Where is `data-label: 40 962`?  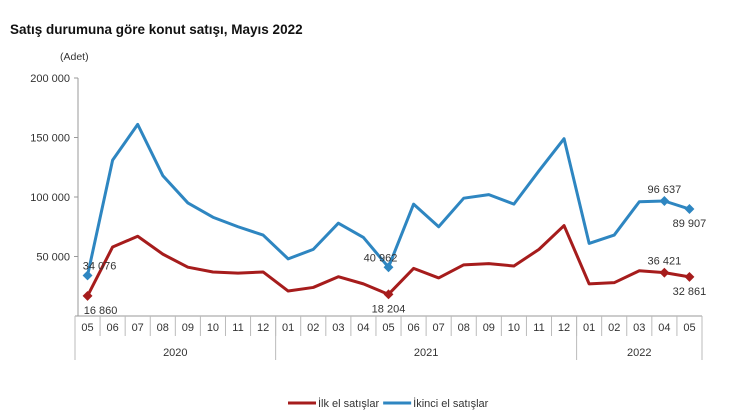 data-label: 40 962 is located at coordinates (381, 258).